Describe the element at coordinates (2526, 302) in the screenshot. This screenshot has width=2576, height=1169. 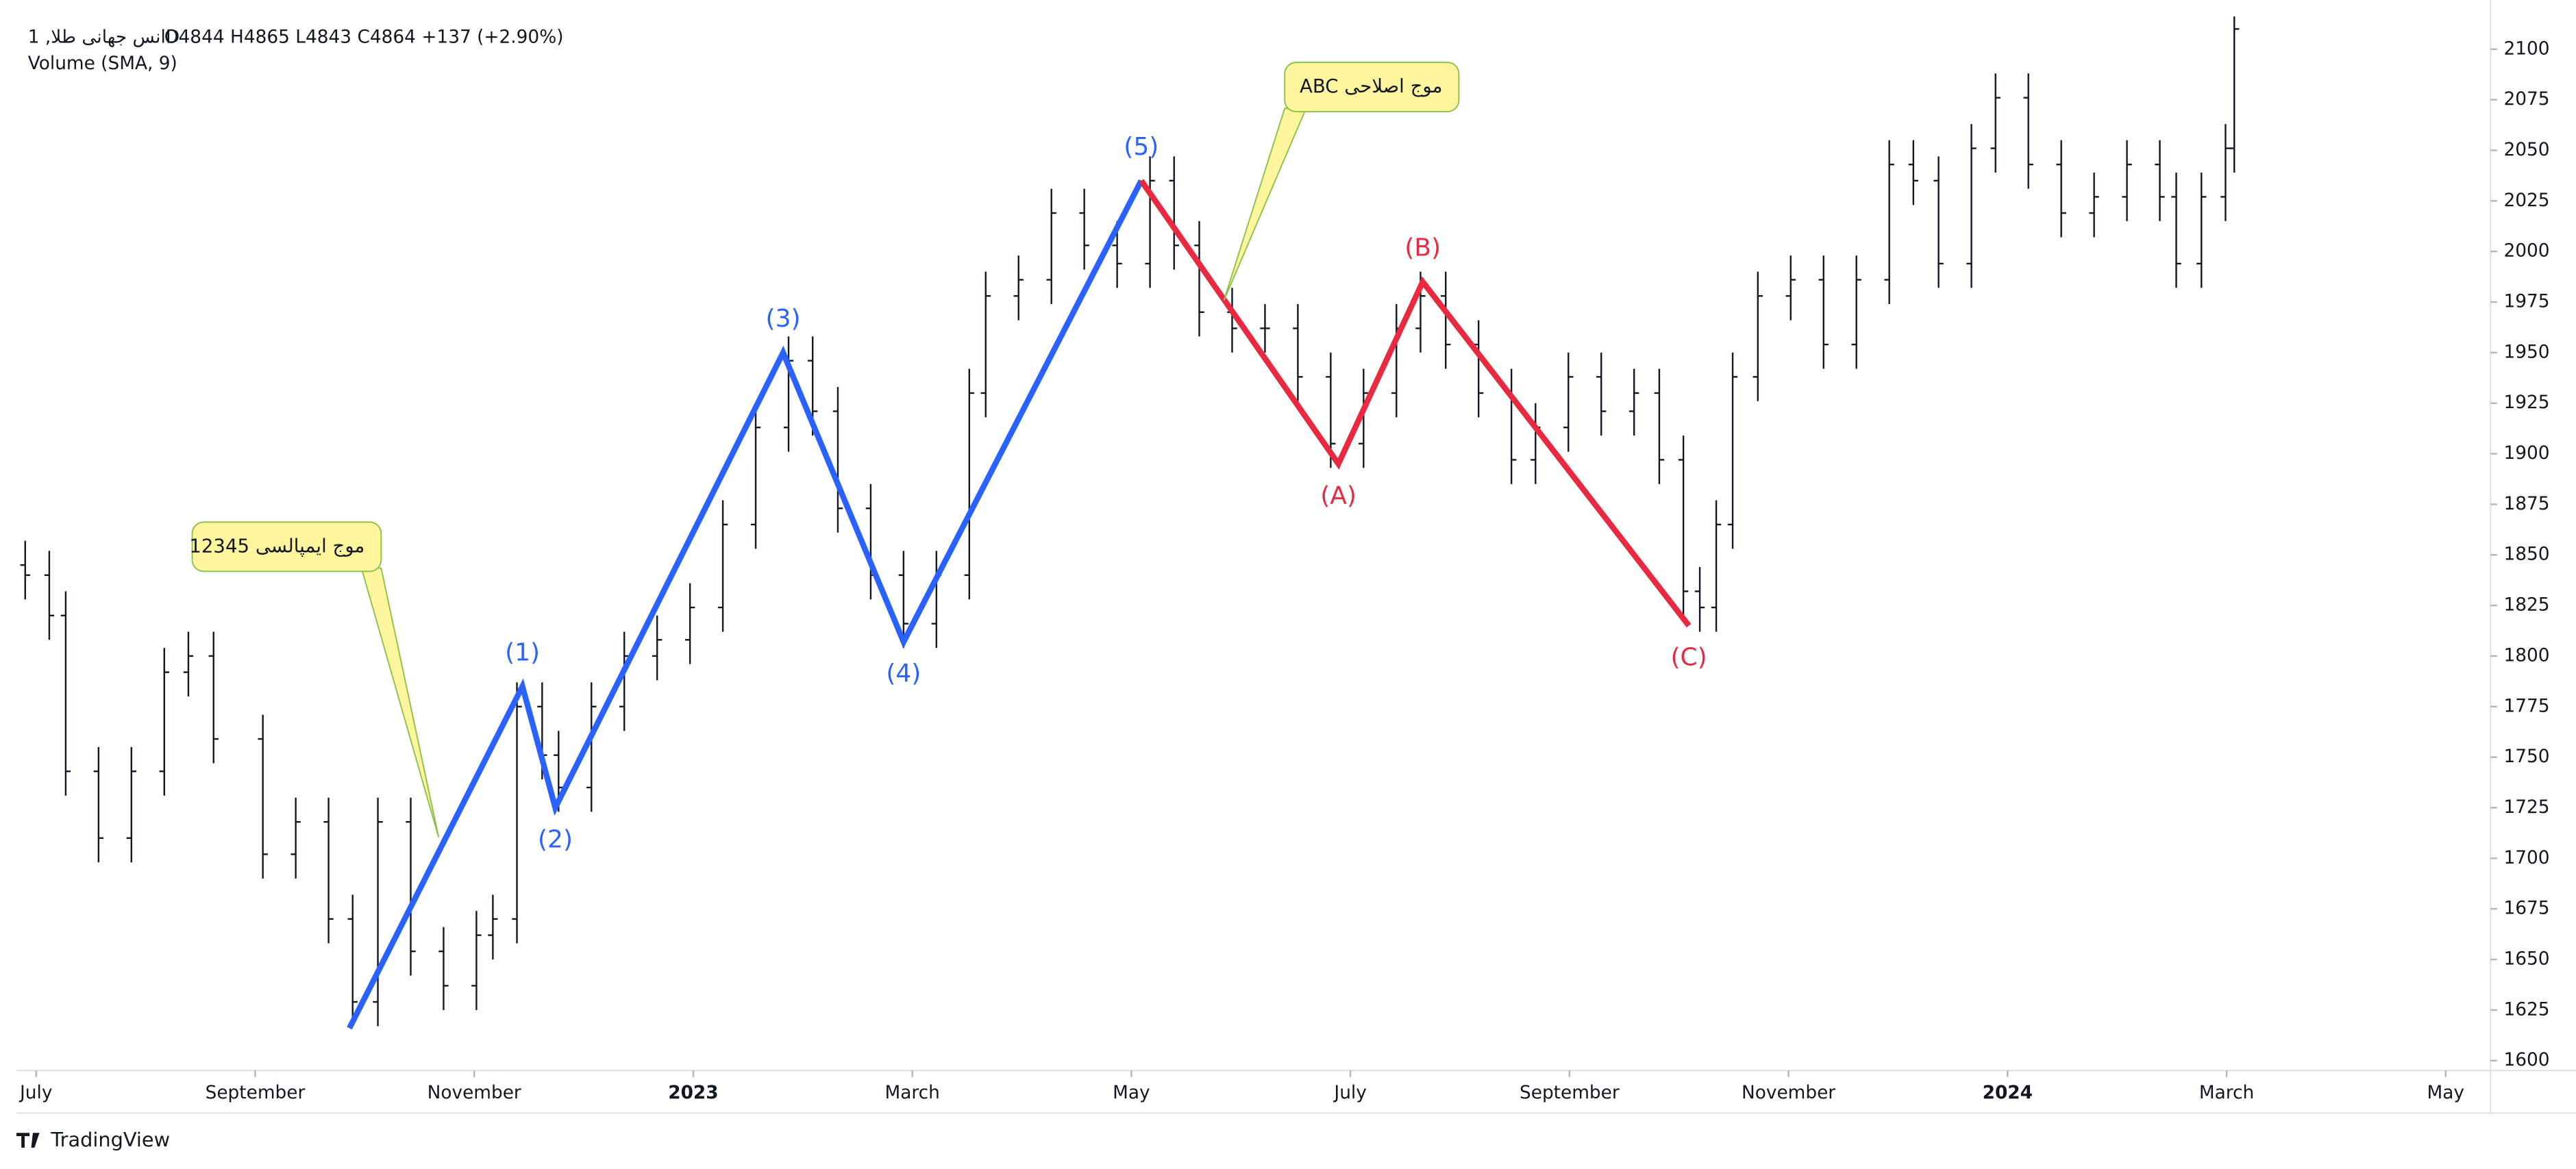
I see `y-tick-label: 1975` at that location.